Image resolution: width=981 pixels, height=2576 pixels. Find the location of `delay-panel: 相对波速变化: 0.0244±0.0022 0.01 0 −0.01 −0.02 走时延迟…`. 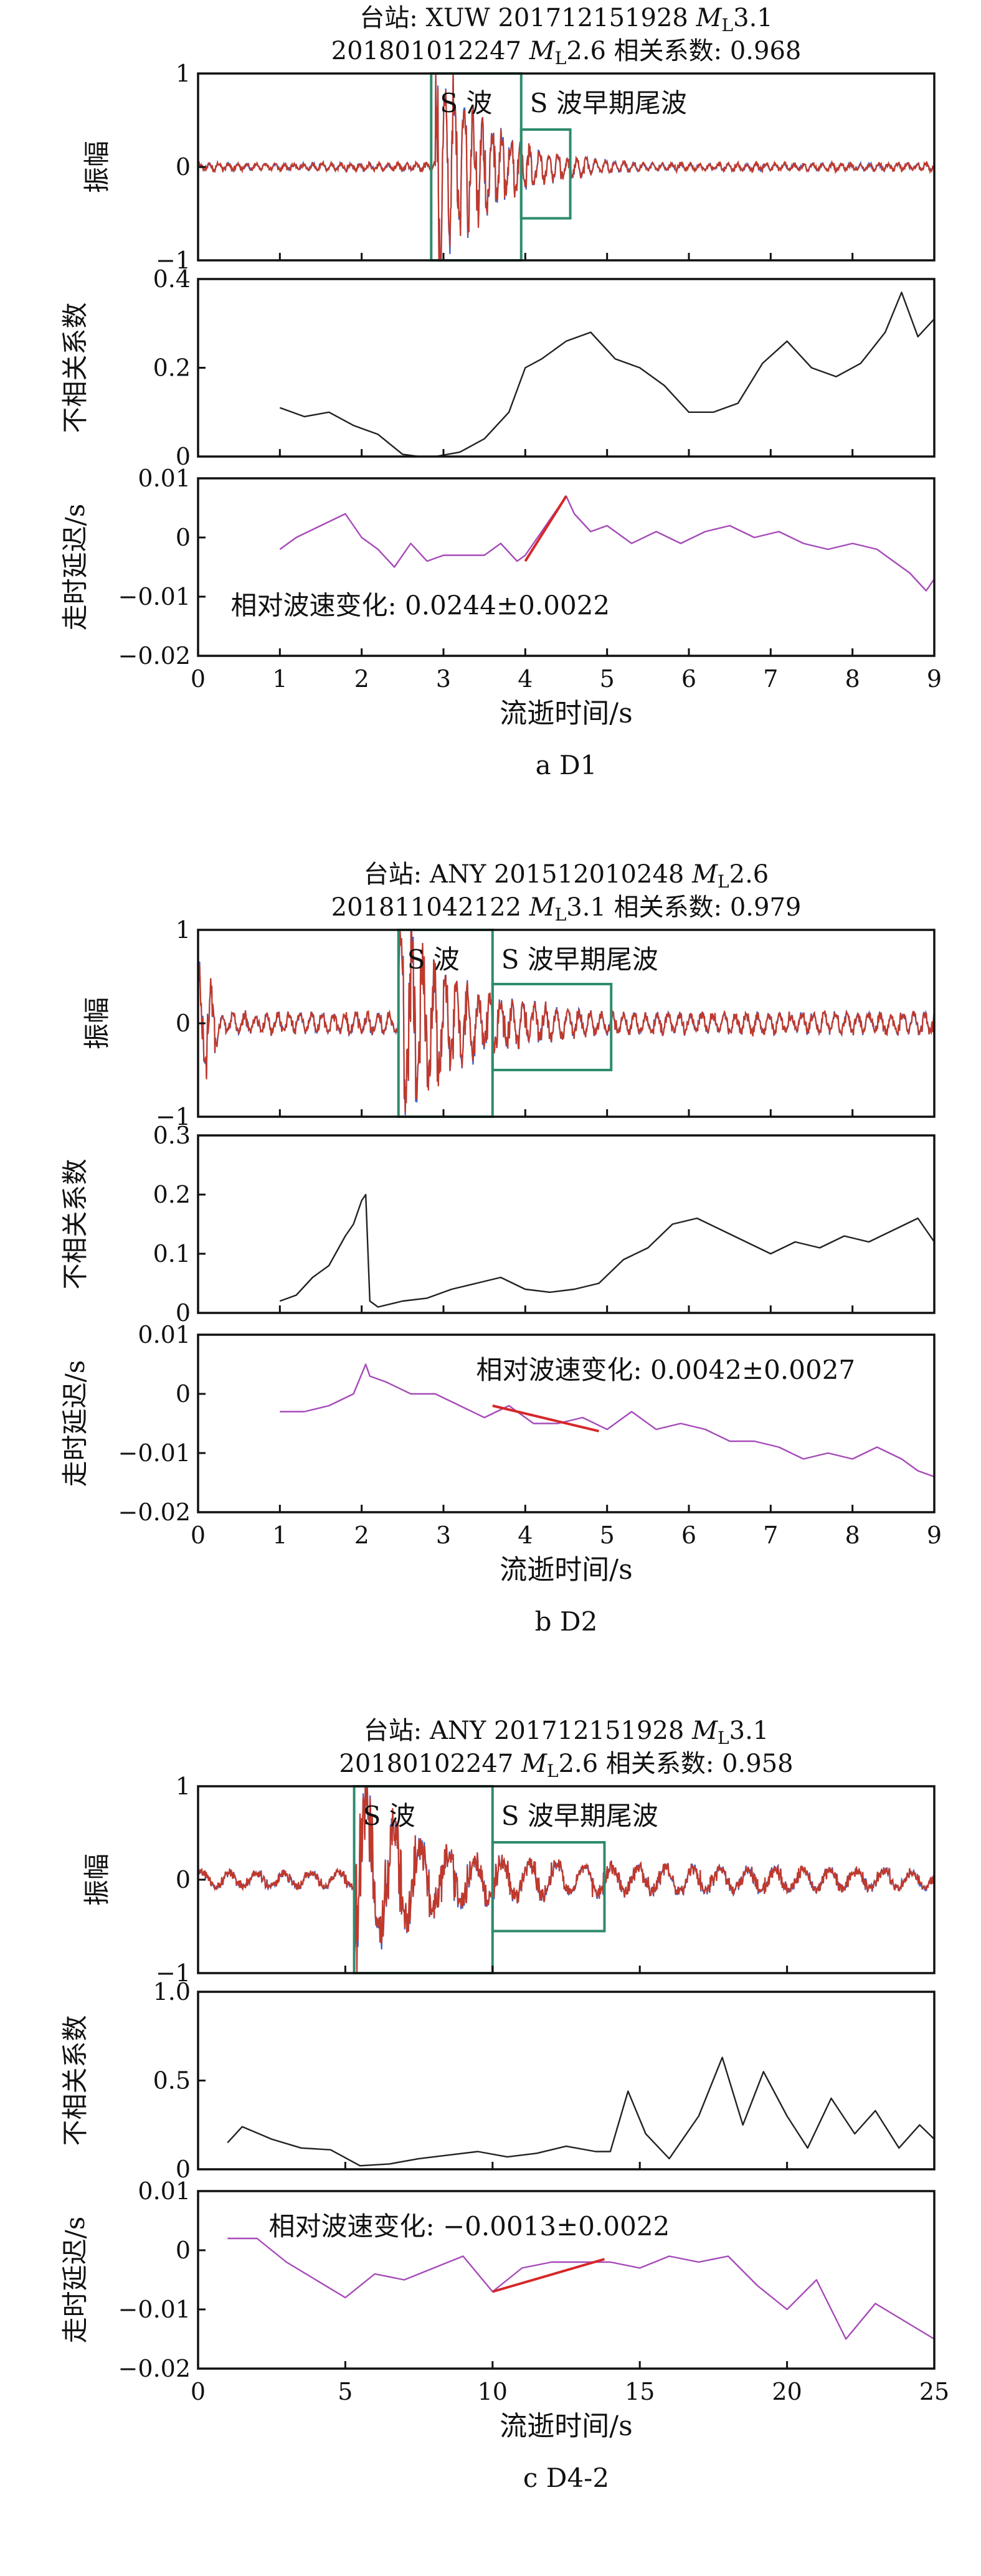

delay-panel: 相对波速变化: 0.0244±0.0022 0.01 0 −0.01 −0.02 走时延迟… is located at coordinates (498, 567).